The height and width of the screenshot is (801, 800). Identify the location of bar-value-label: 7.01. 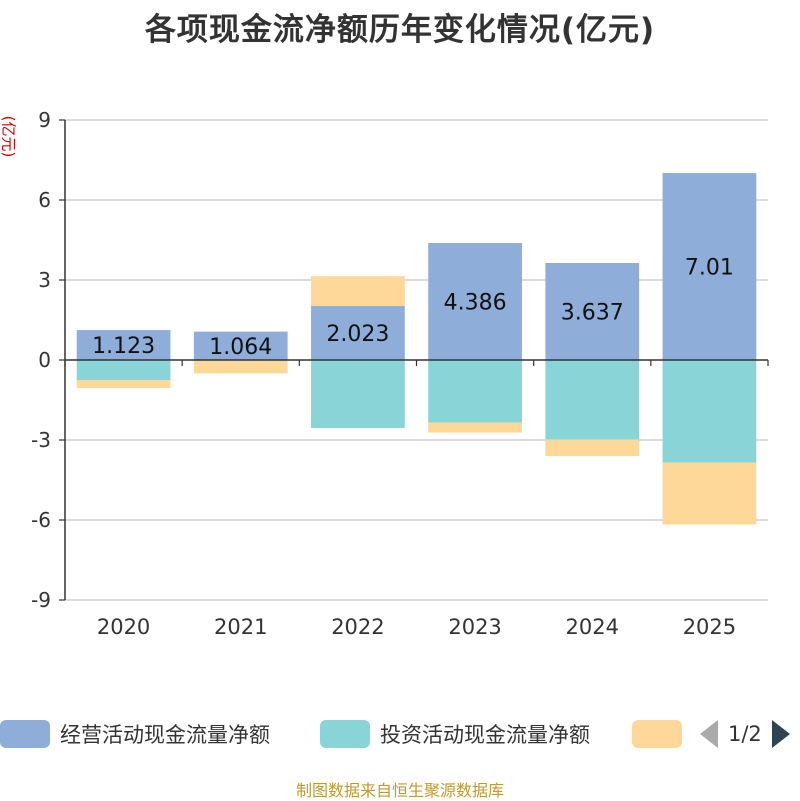
(709, 268).